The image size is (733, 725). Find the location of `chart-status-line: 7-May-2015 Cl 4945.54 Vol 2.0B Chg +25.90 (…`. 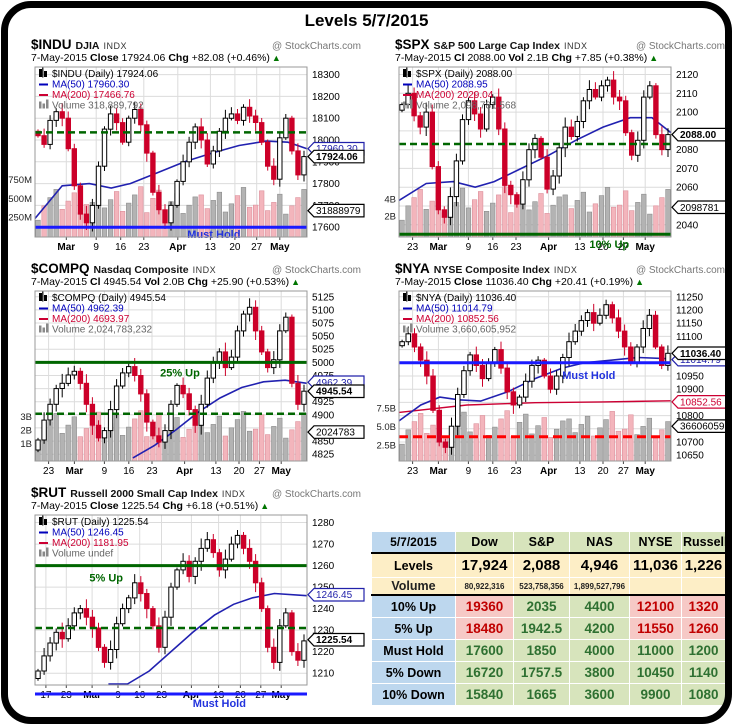

chart-status-line: 7-May-2015 Cl 4945.54 Vol 2.0B Chg +25.90 (… is located at coordinates (165, 282).